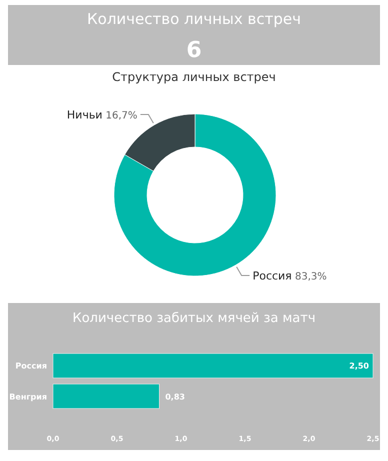  Describe the element at coordinates (120, 116) in the screenshot. I see `data-label: 16,7%` at that location.